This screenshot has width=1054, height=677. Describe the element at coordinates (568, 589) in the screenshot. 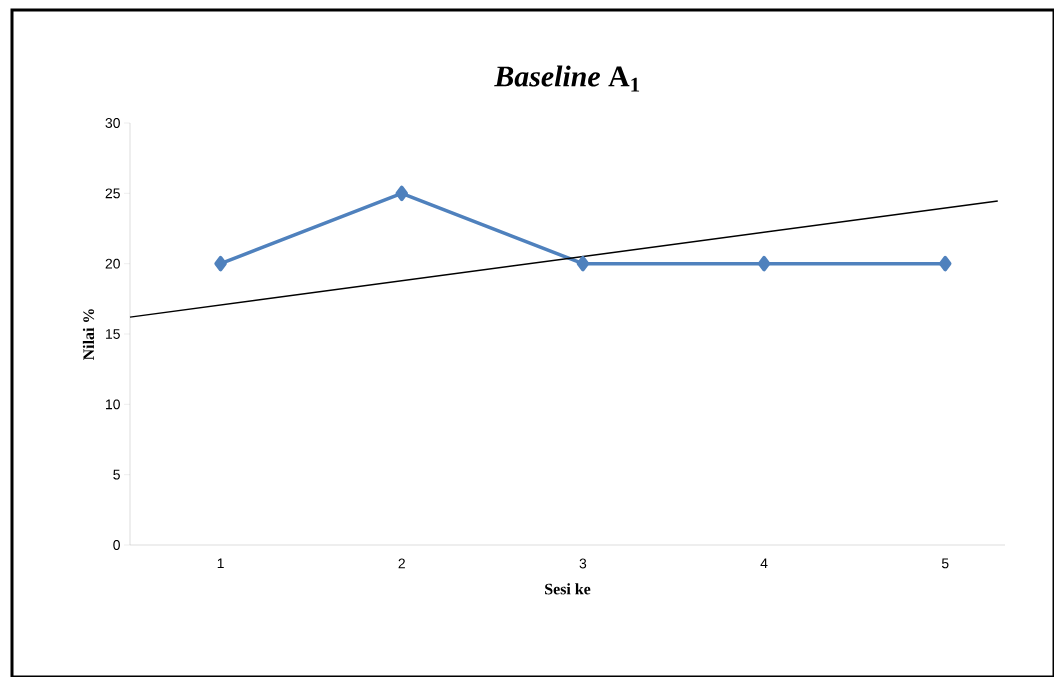

I see `x-axis-title: Sesi ke` at that location.